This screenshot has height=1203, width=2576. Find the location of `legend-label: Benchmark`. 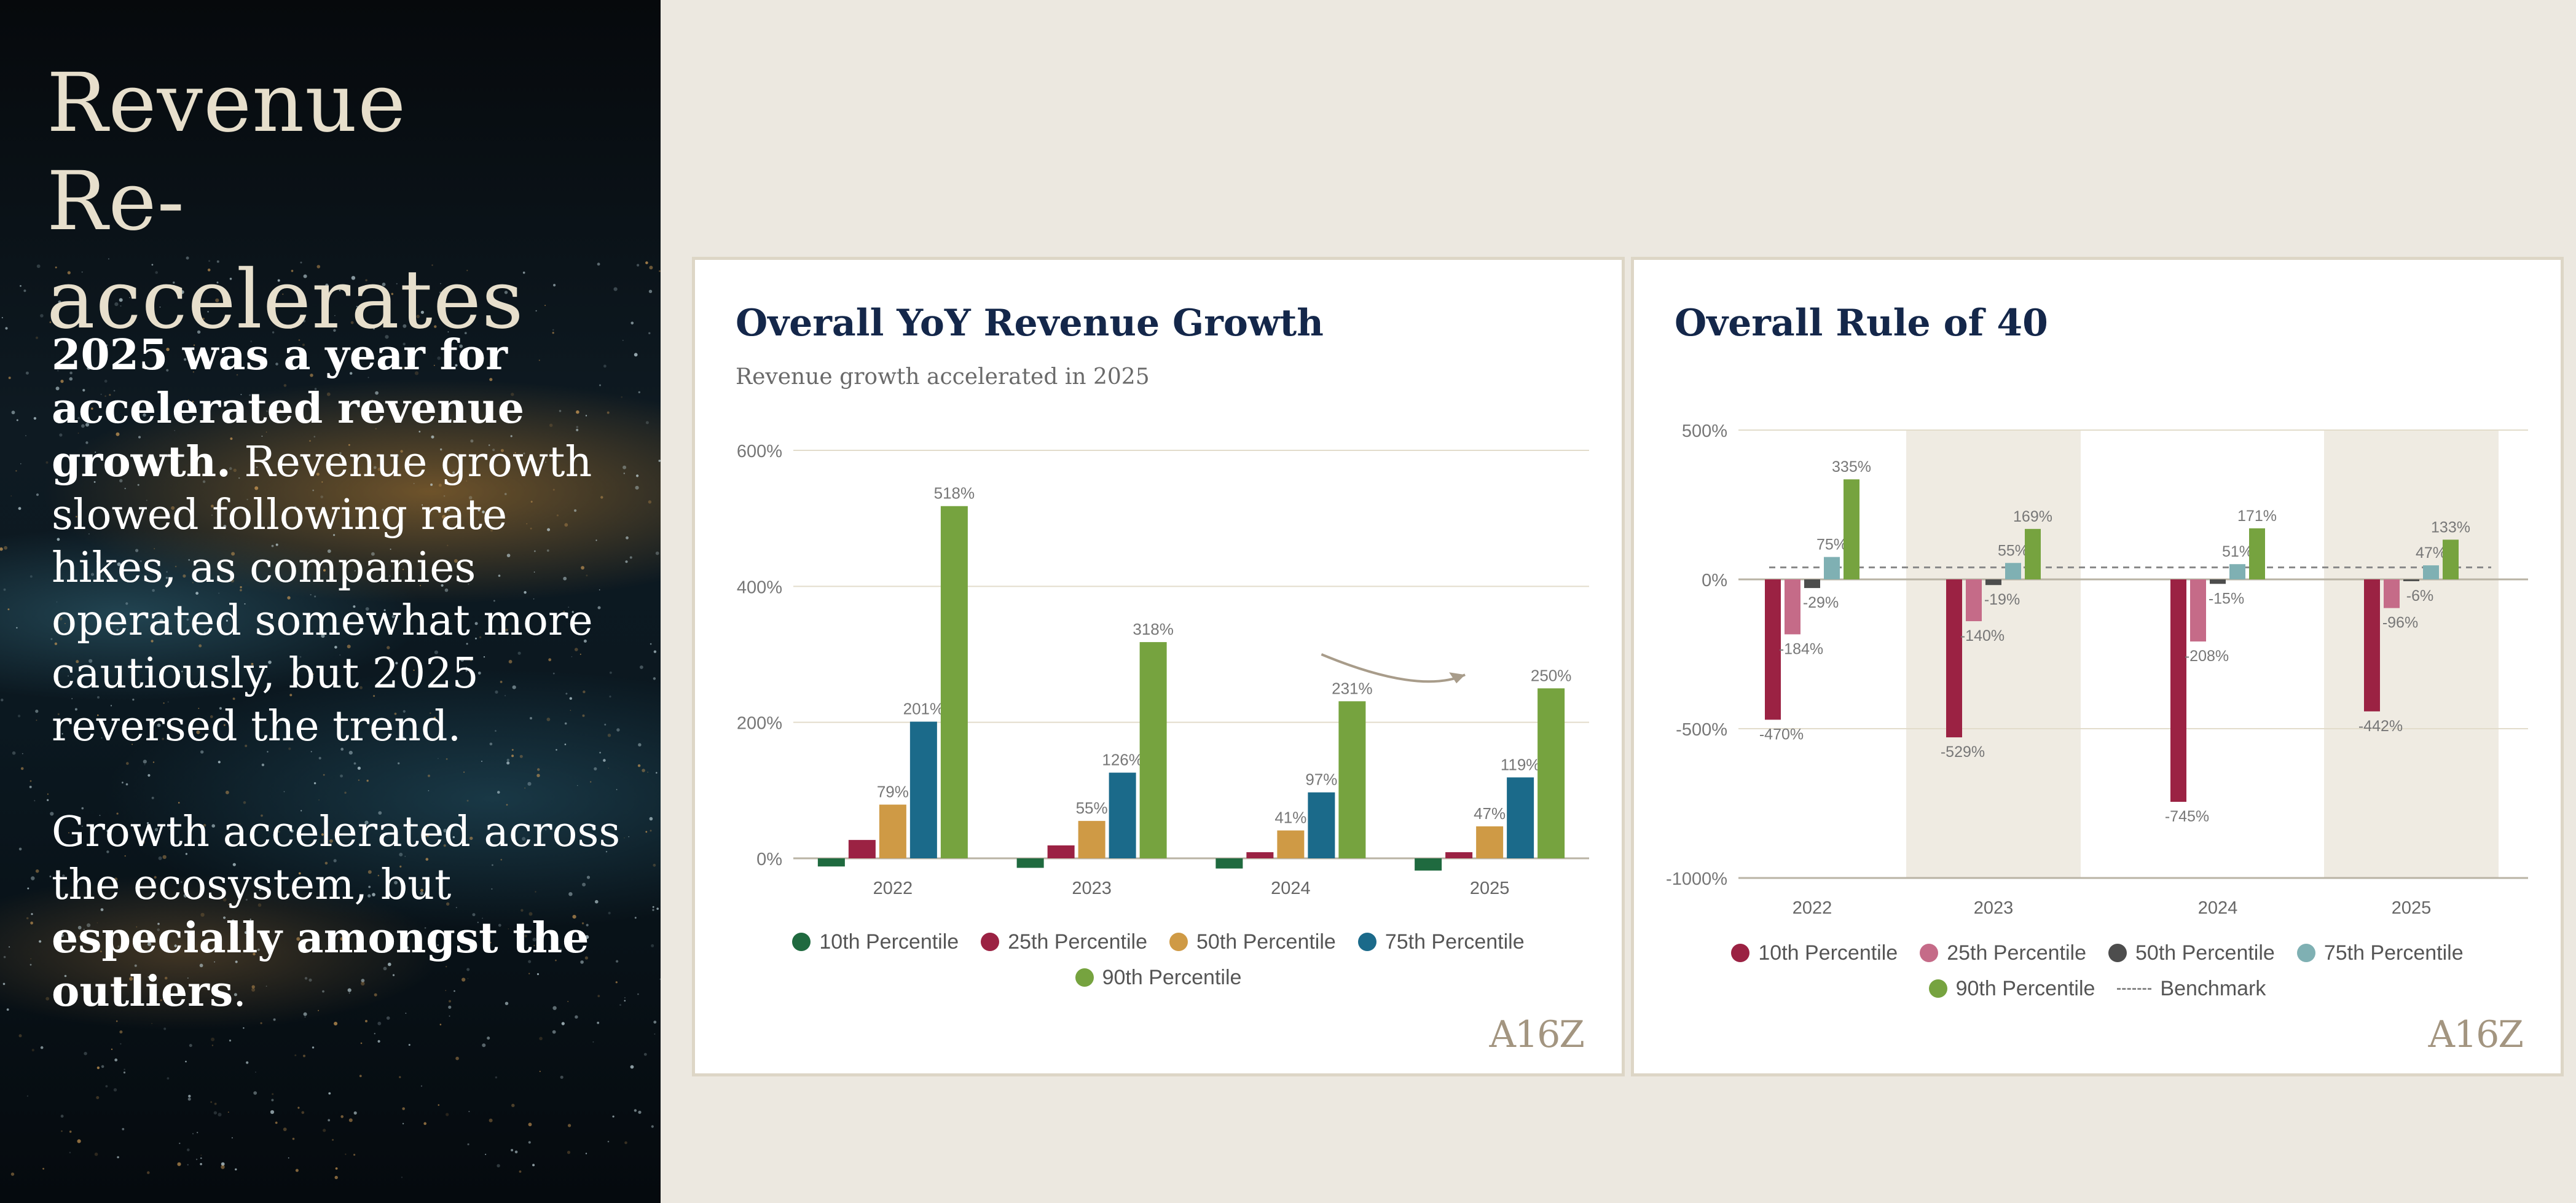

legend-label: Benchmark is located at coordinates (2213, 988).